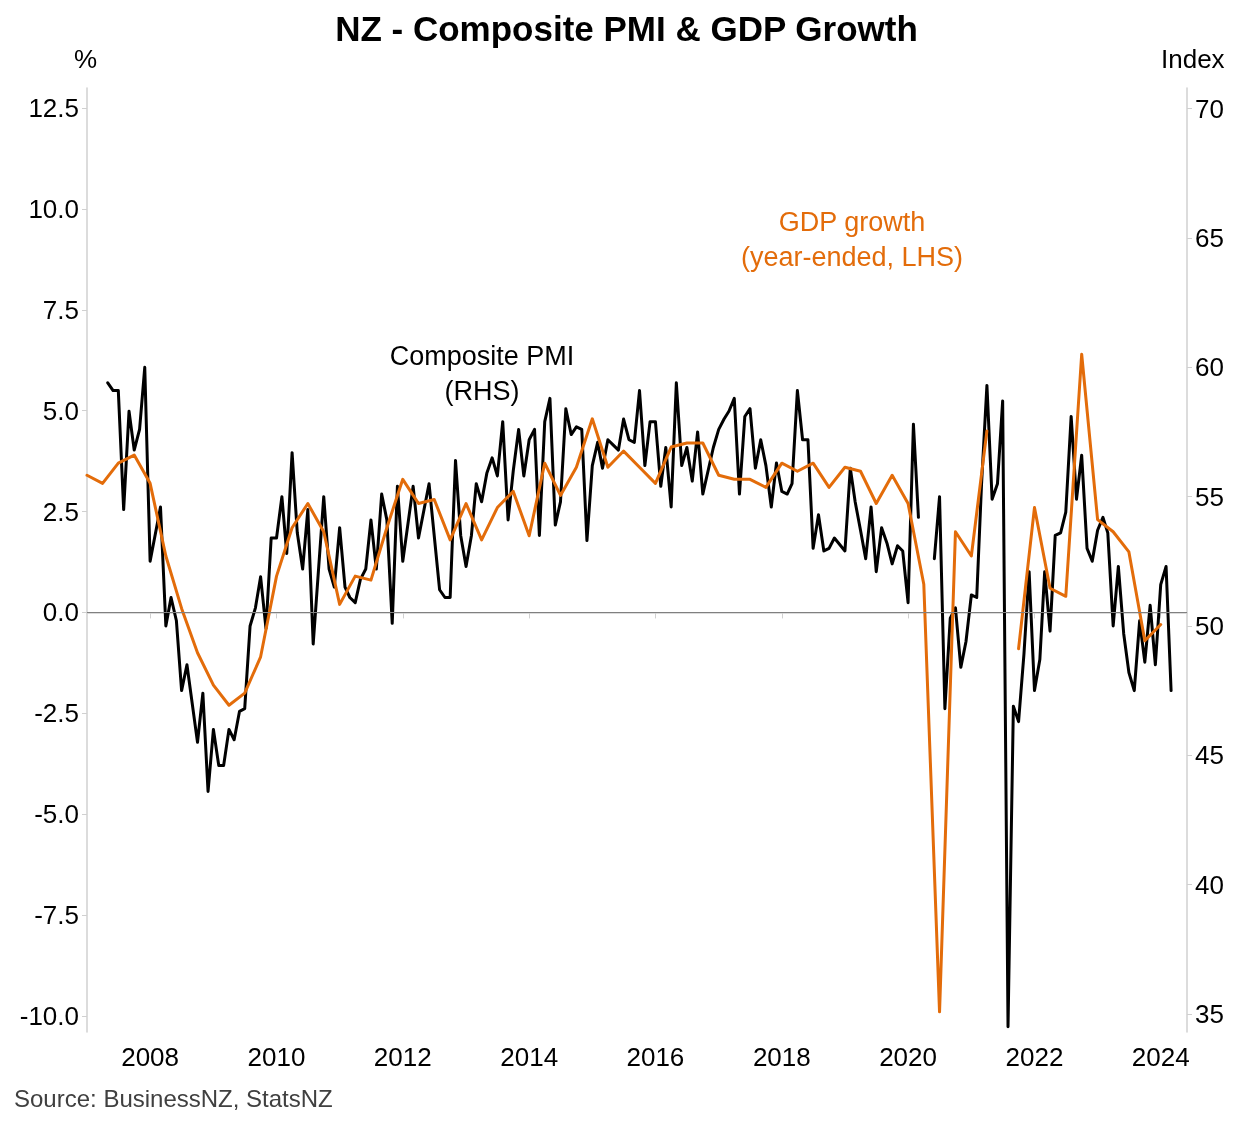 The width and height of the screenshot is (1253, 1122). I want to click on y2-tick-label: 40, so click(1209, 884).